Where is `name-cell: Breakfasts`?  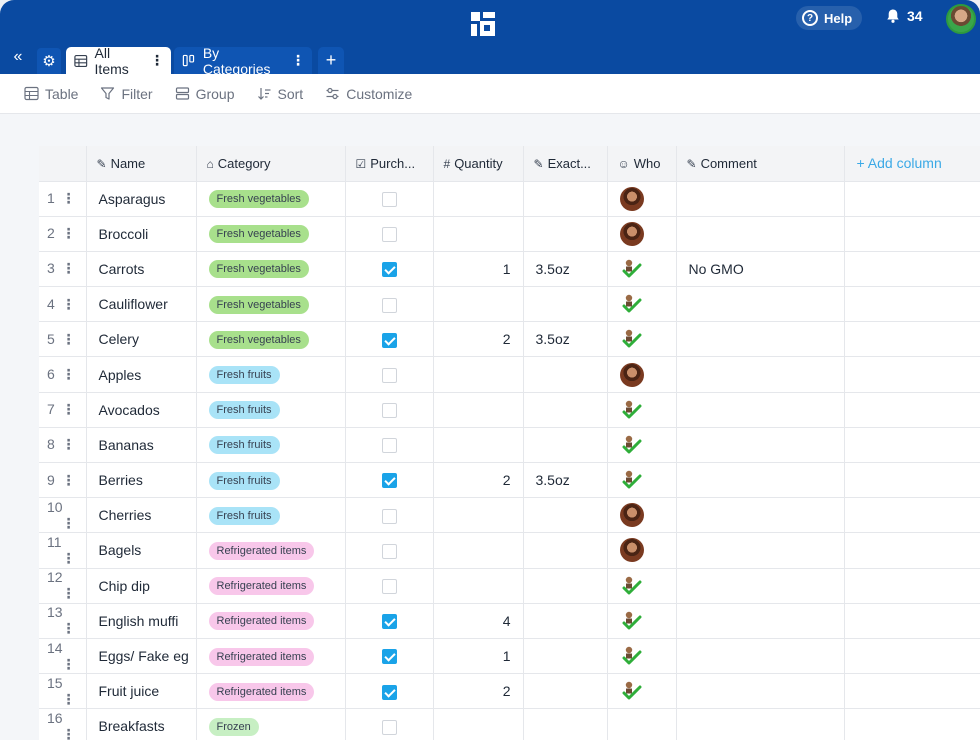
name-cell: Breakfasts is located at coordinates (141, 724).